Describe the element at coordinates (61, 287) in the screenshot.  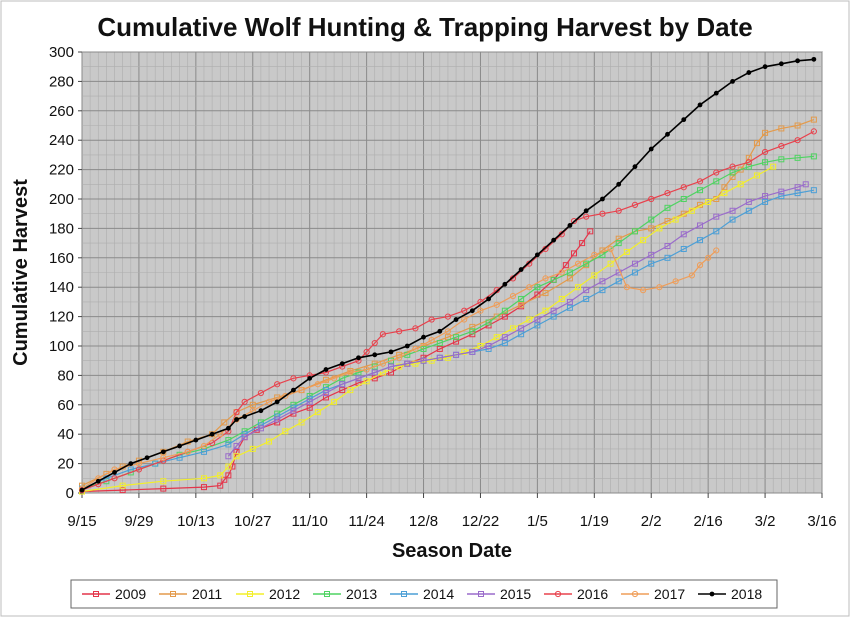
I see `y-tick-label: 140` at that location.